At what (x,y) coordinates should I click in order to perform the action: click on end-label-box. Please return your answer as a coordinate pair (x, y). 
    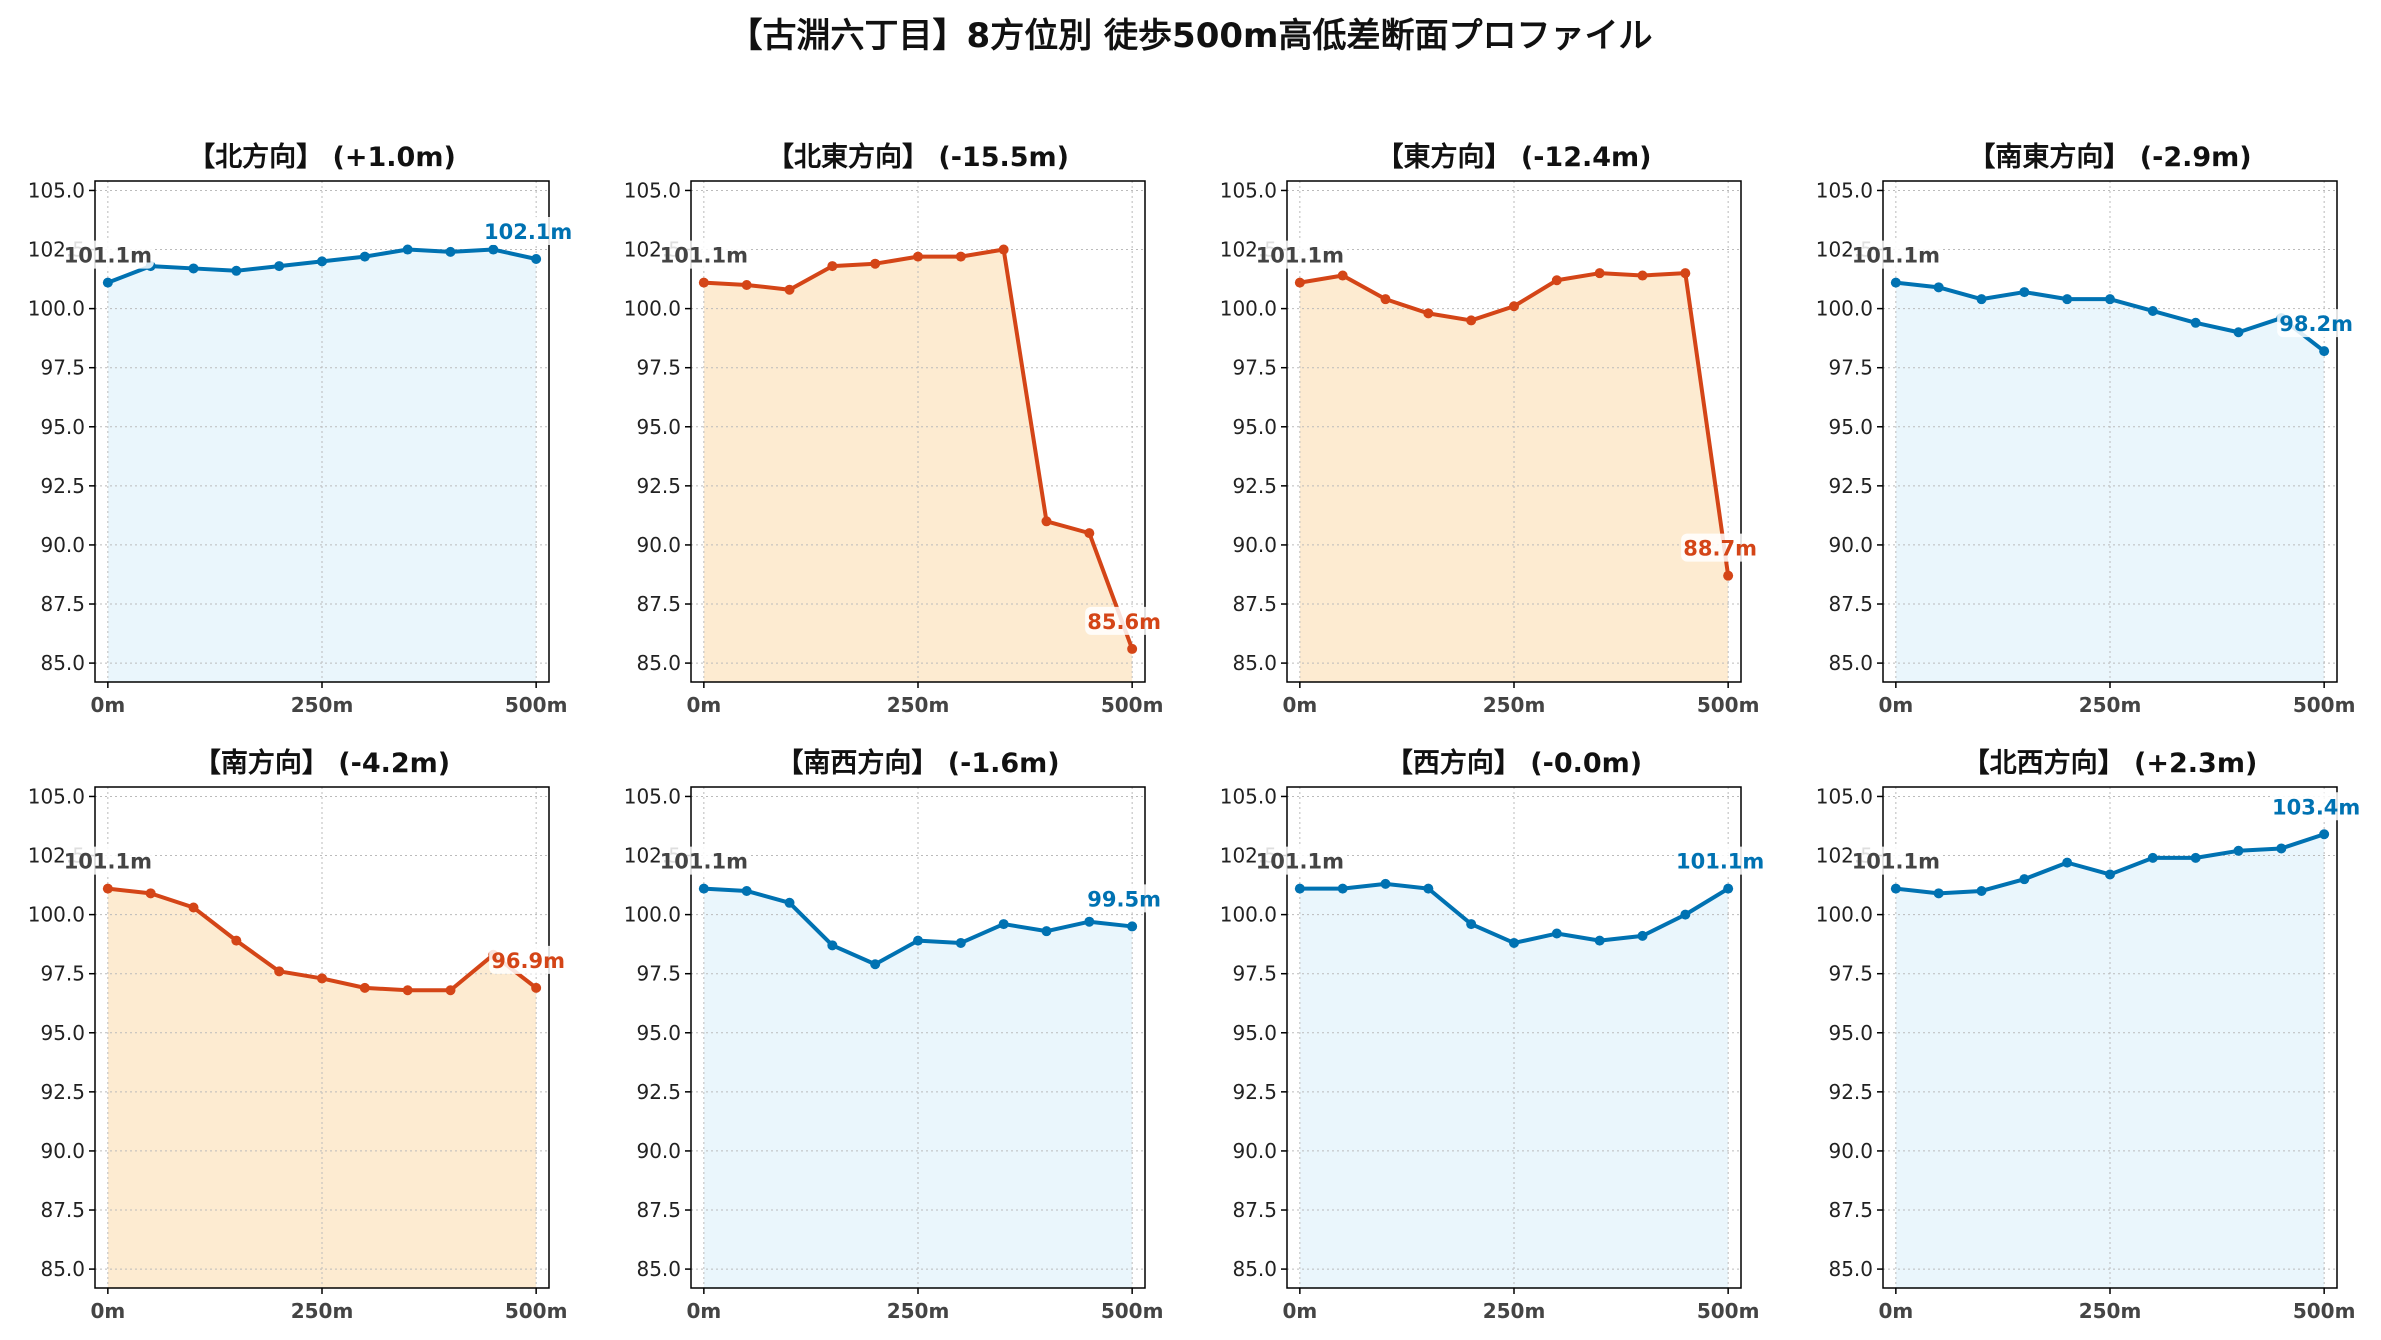
    Looking at the image, I should click on (1124, 898).